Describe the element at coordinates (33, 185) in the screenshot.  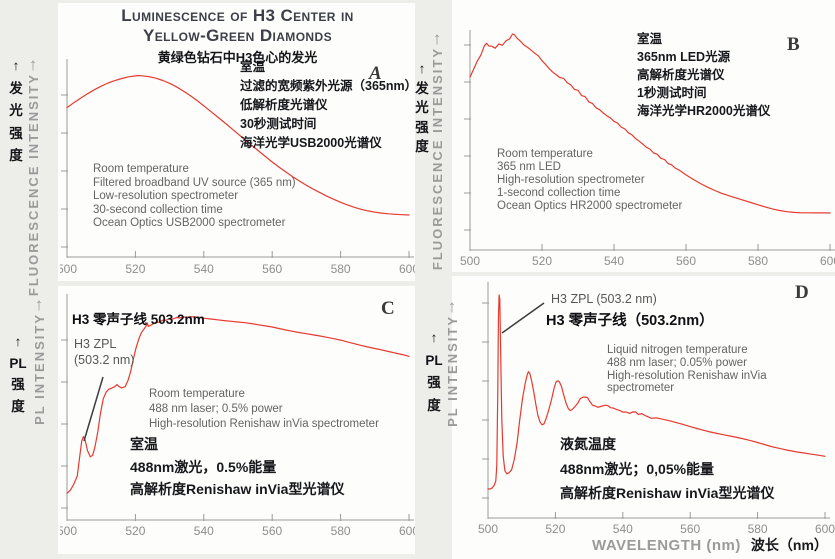
I see `yaxis-label-text: FLUORESCENCE INTENSITY` at that location.